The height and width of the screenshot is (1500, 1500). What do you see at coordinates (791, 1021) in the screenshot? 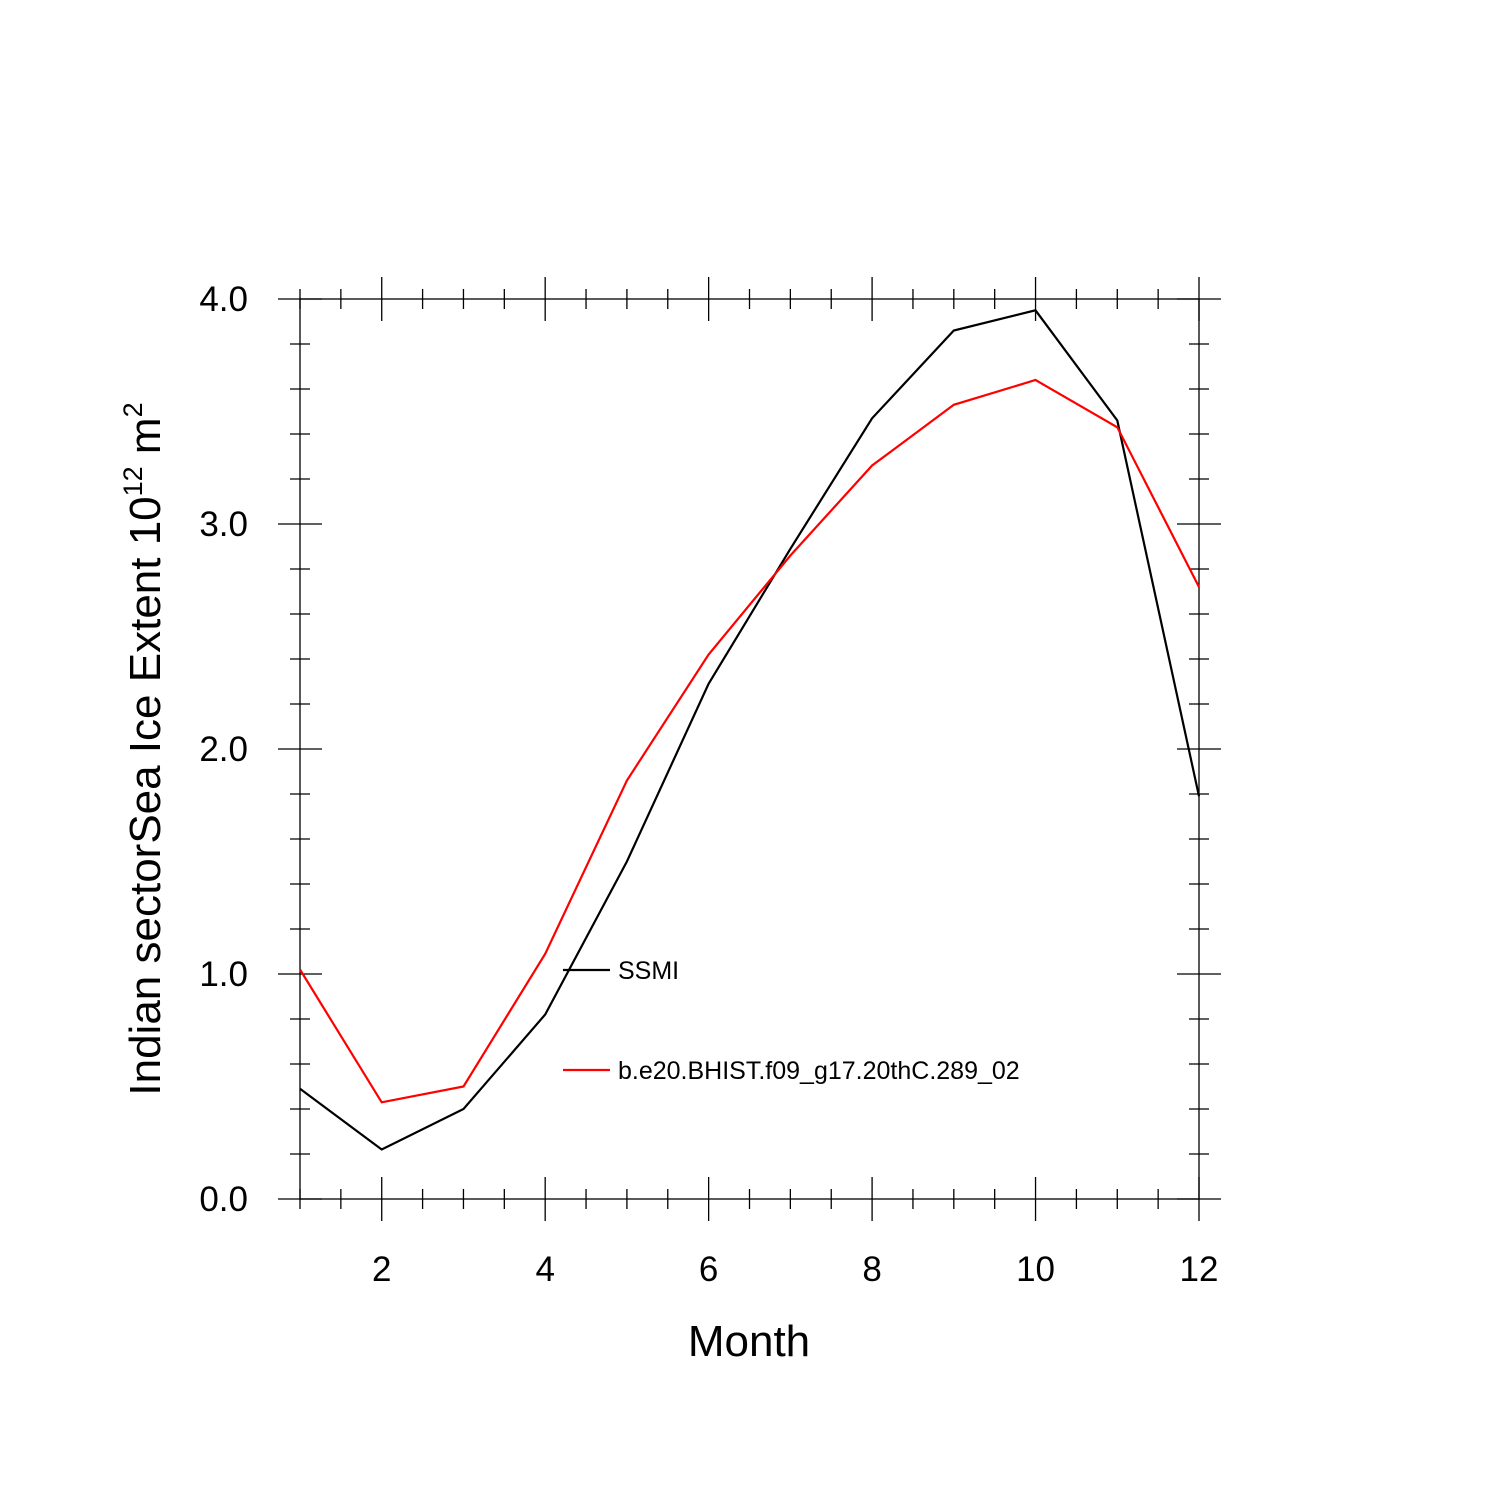
I see `legend: SSMI b.e20.BHIST.f09_g17.20thC.289_02` at bounding box center [791, 1021].